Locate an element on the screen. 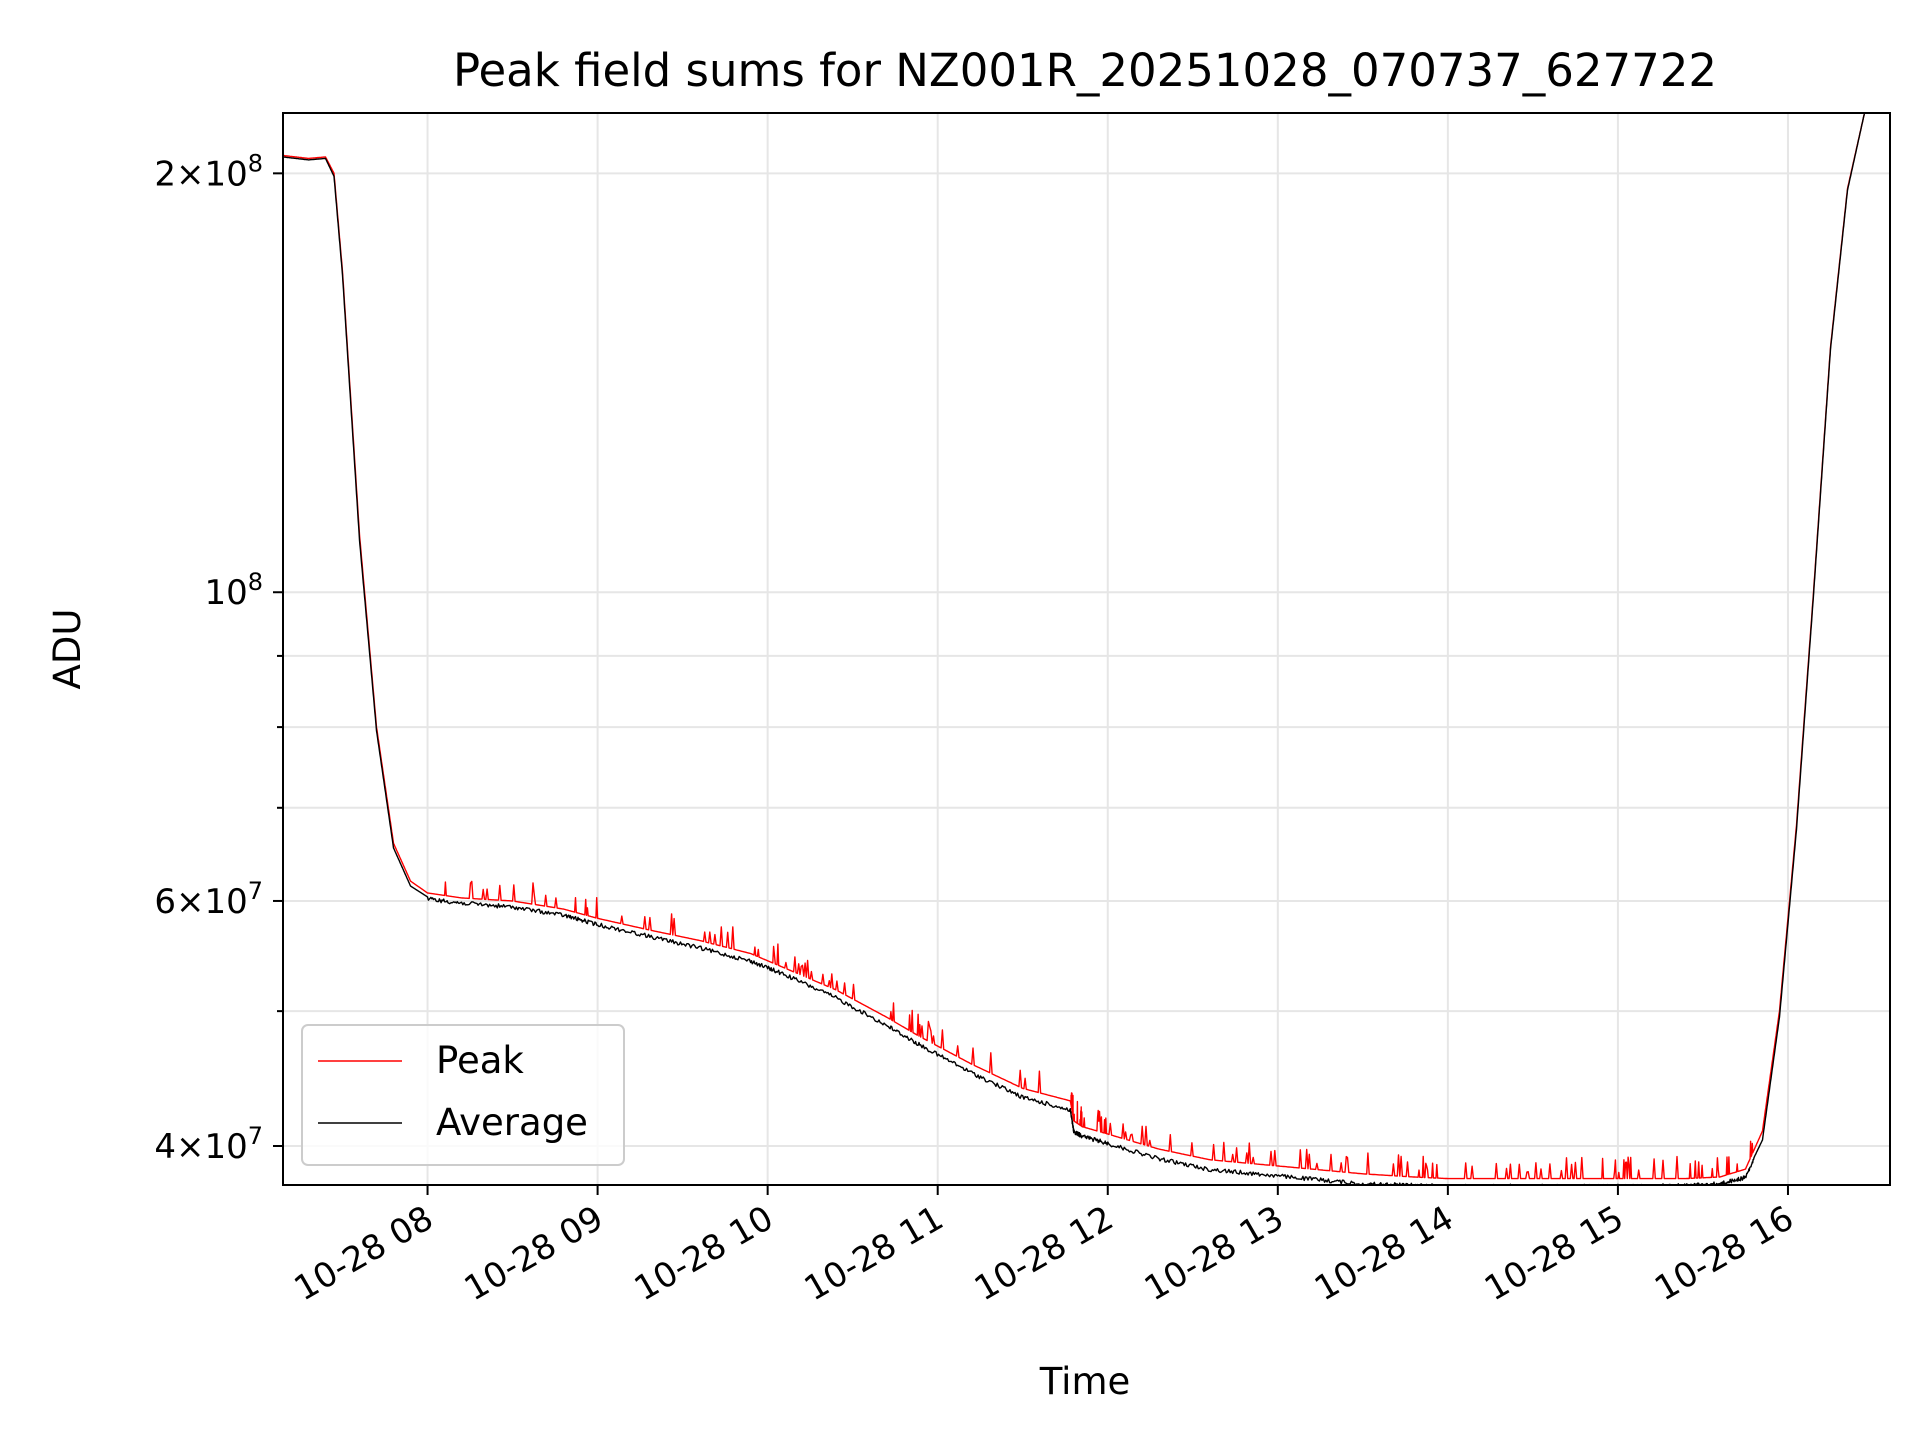 The image size is (1920, 1440). x-axis-label: Time is located at coordinates (1085, 1381).